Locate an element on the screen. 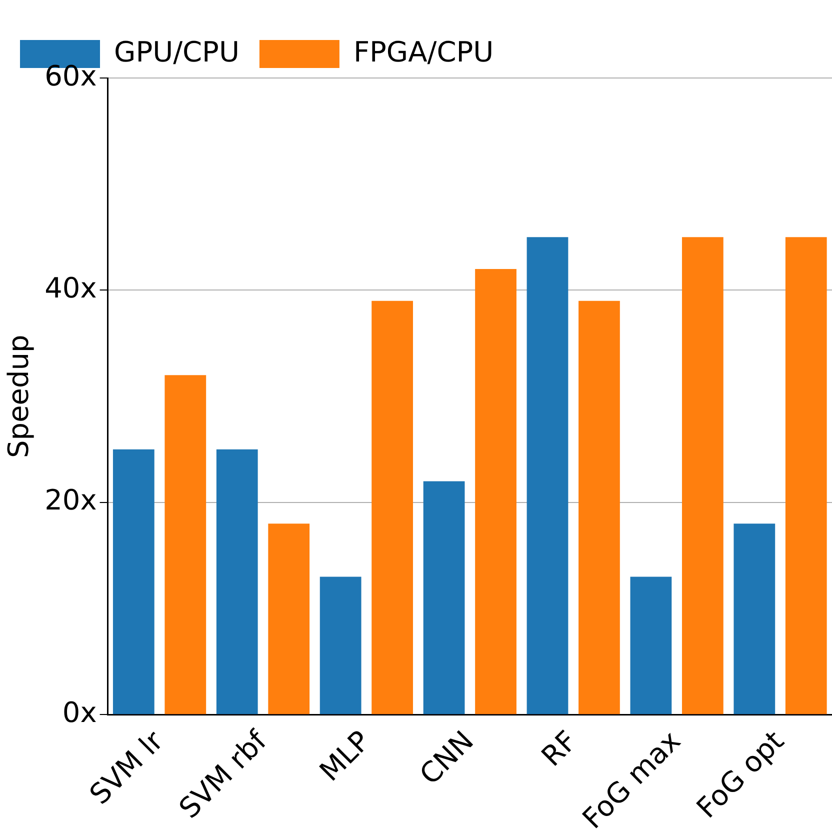 The height and width of the screenshot is (840, 832). y-tick-label: 20x is located at coordinates (70, 500).